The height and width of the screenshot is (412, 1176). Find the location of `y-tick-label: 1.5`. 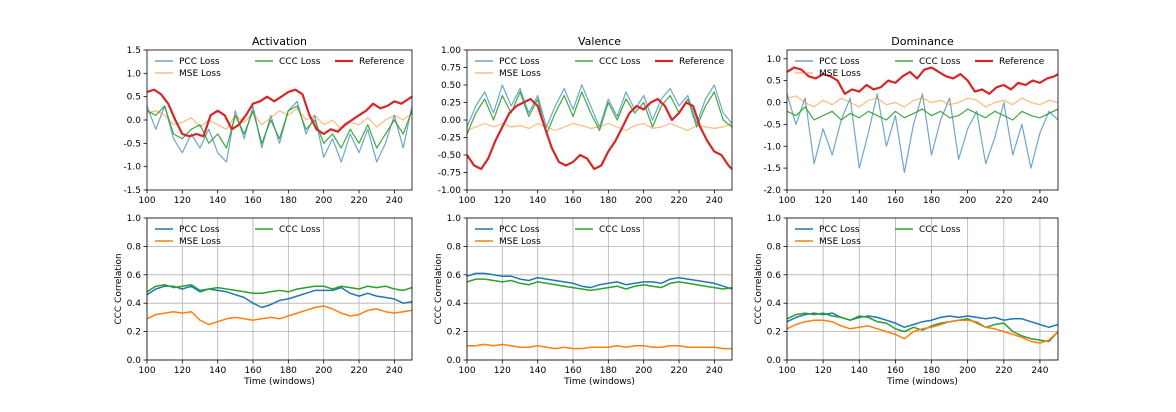

y-tick-label: 1.5 is located at coordinates (134, 51).